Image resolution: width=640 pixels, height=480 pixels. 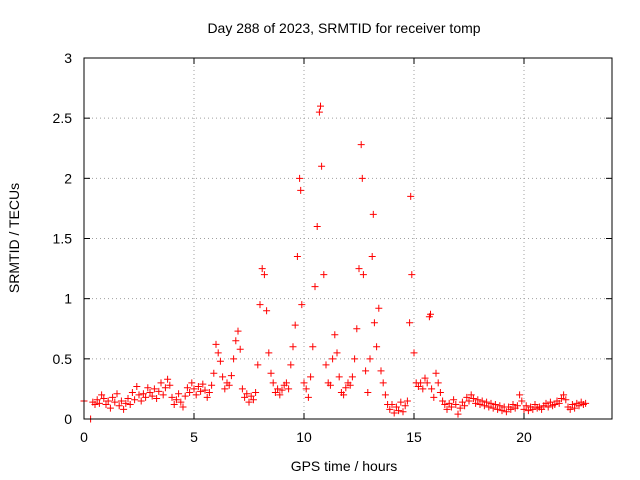 I want to click on y-tick-label: 1.5, so click(x=63, y=239).